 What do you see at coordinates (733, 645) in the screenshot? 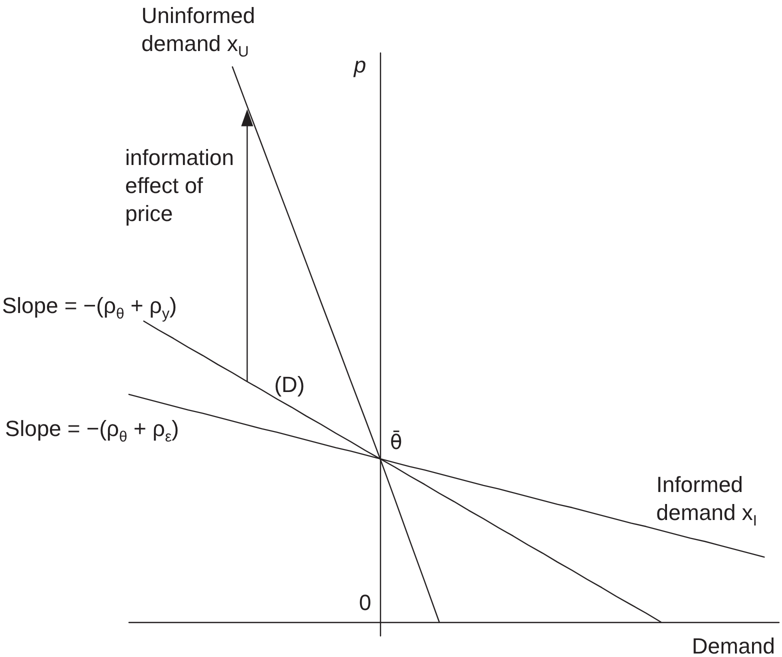
I see `x-axis-title: Demand` at bounding box center [733, 645].